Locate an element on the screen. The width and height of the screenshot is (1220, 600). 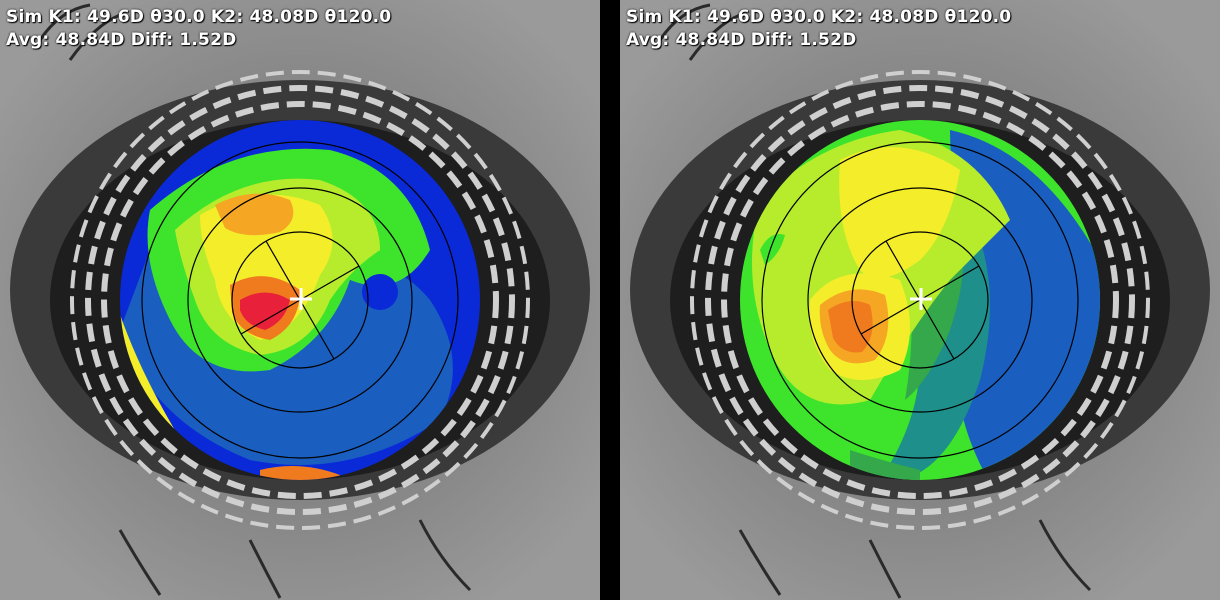
left-measure-rings is located at coordinates (300, 300).